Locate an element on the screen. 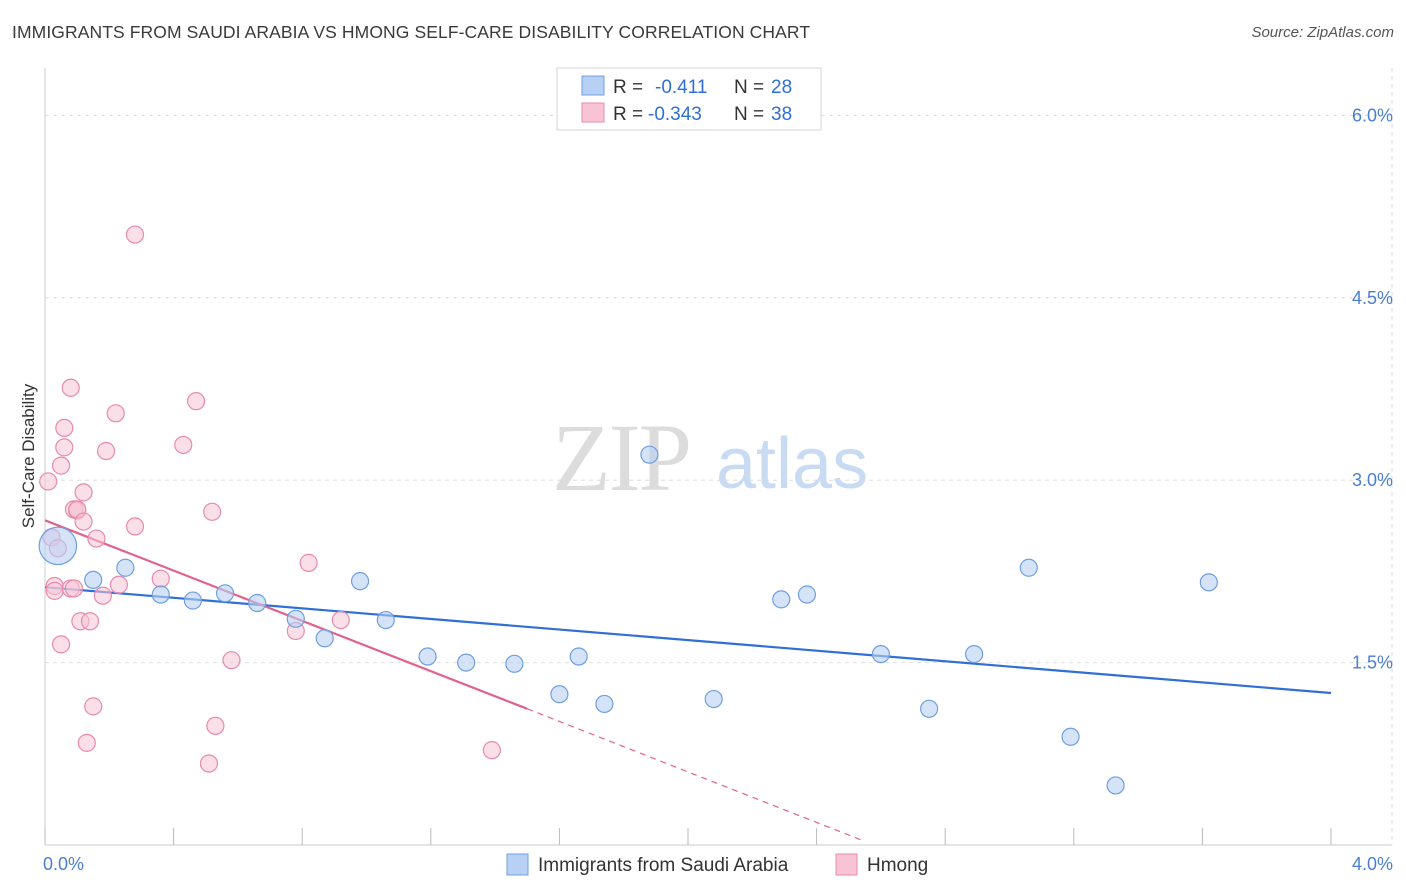 This screenshot has width=1406, height=892. stats-legend: R = -0.411 N = 28 R = -0.343 N = 38 is located at coordinates (689, 99).